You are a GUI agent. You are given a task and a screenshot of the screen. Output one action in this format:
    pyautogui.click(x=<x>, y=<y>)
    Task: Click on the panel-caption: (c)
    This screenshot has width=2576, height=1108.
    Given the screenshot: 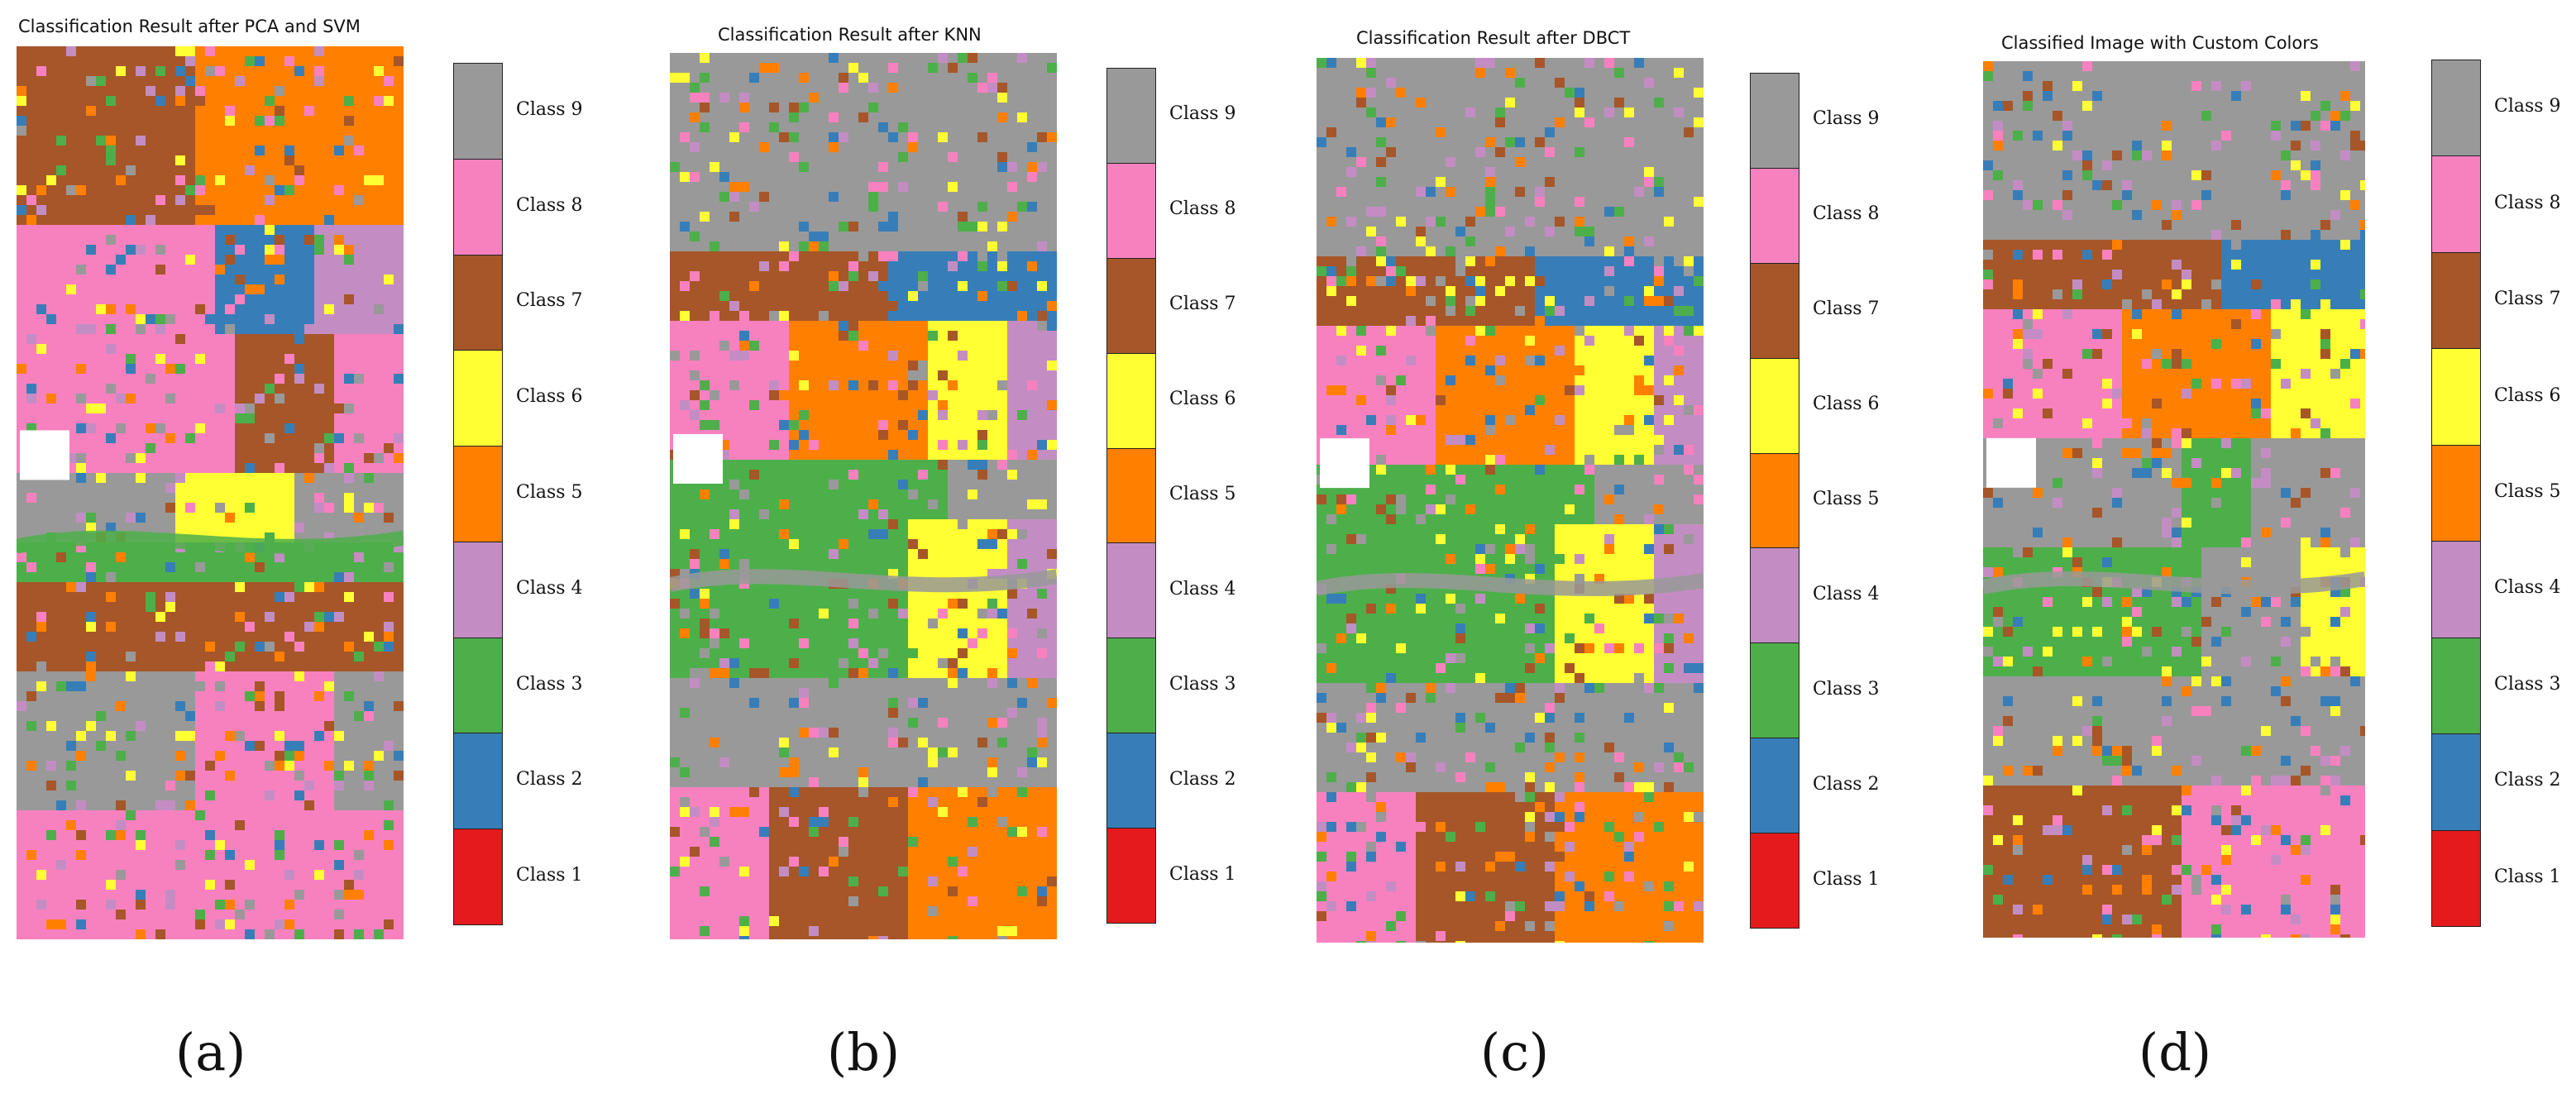 What is the action you would take?
    pyautogui.click(x=1515, y=1052)
    